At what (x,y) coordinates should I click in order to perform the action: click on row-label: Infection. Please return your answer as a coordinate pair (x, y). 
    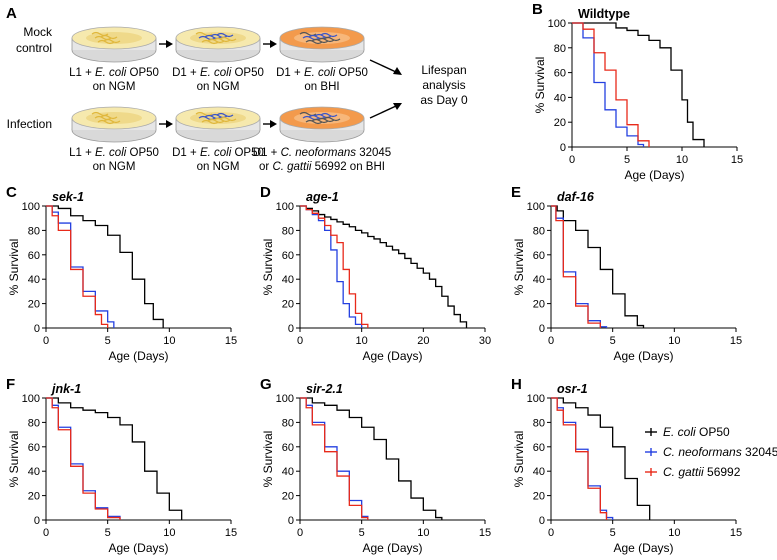
    Looking at the image, I should click on (29, 124).